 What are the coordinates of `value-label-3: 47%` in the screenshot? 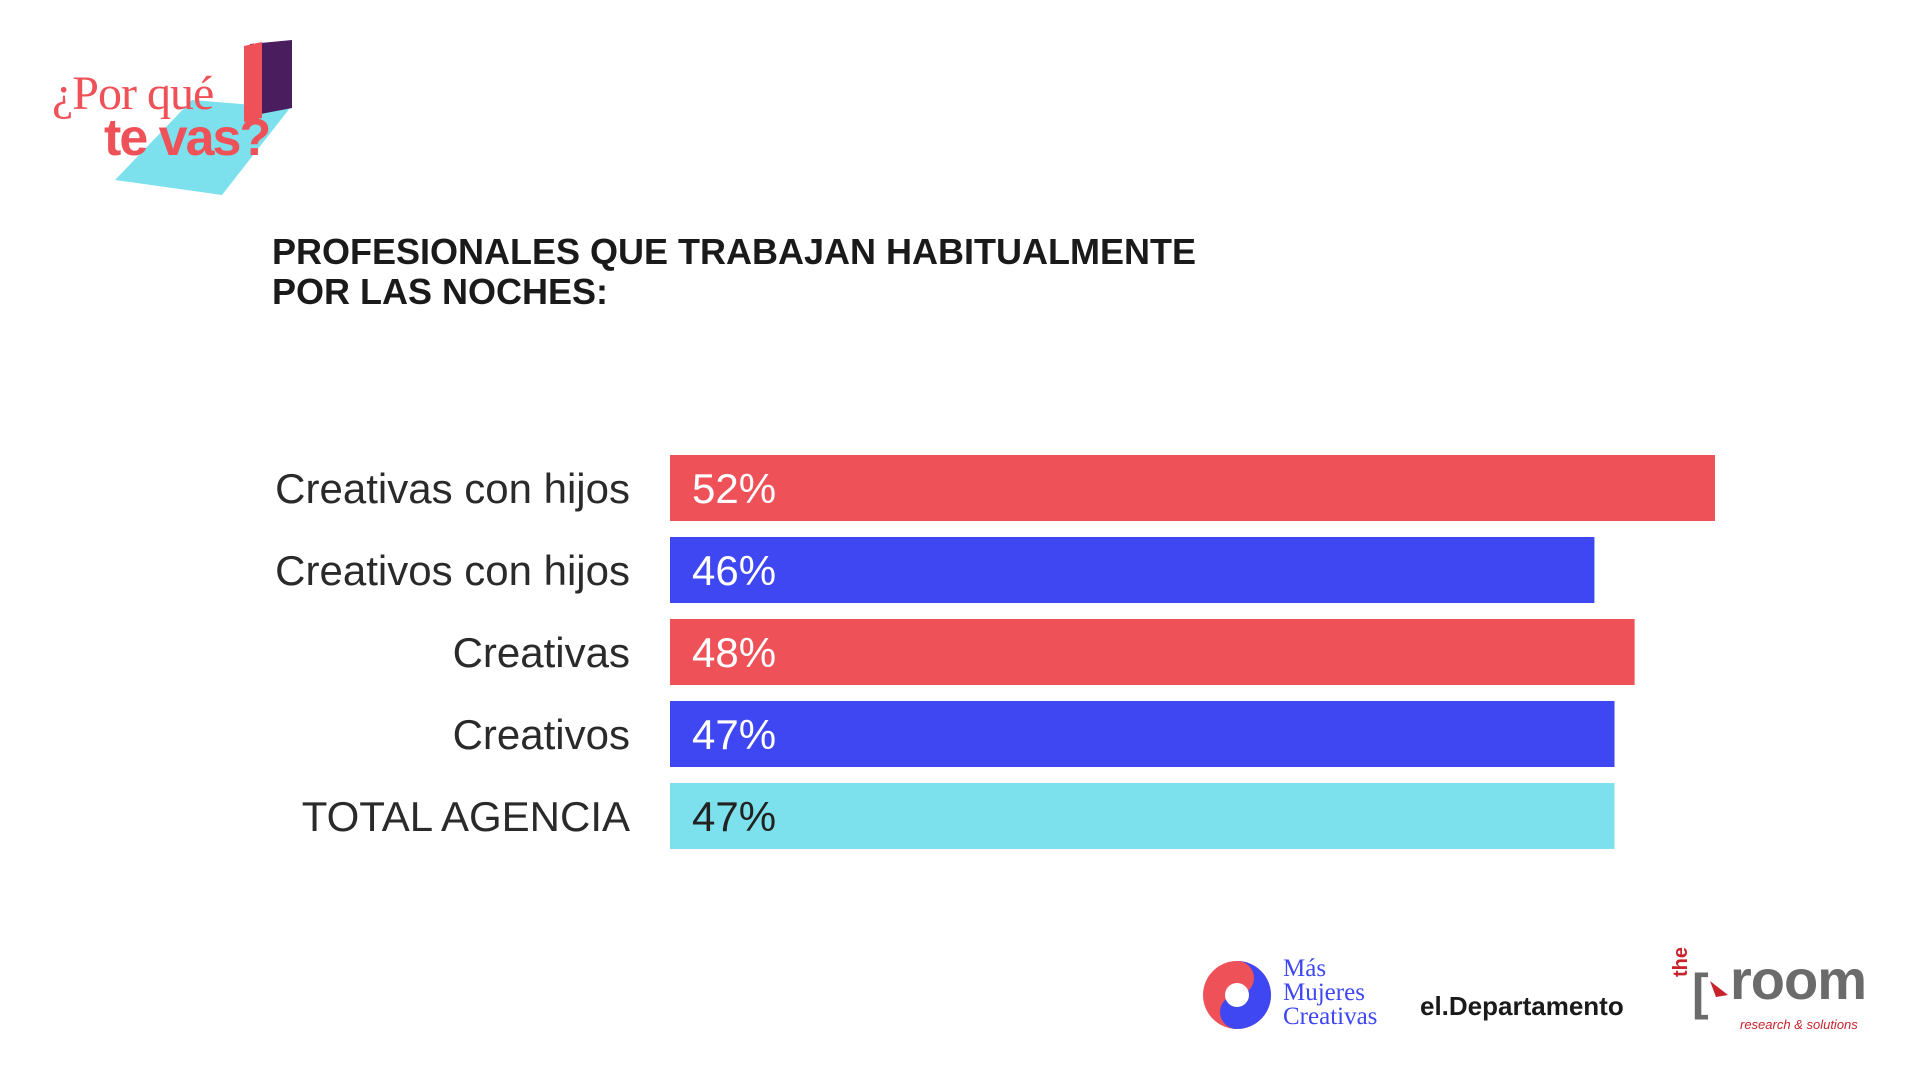 It's located at (734, 734).